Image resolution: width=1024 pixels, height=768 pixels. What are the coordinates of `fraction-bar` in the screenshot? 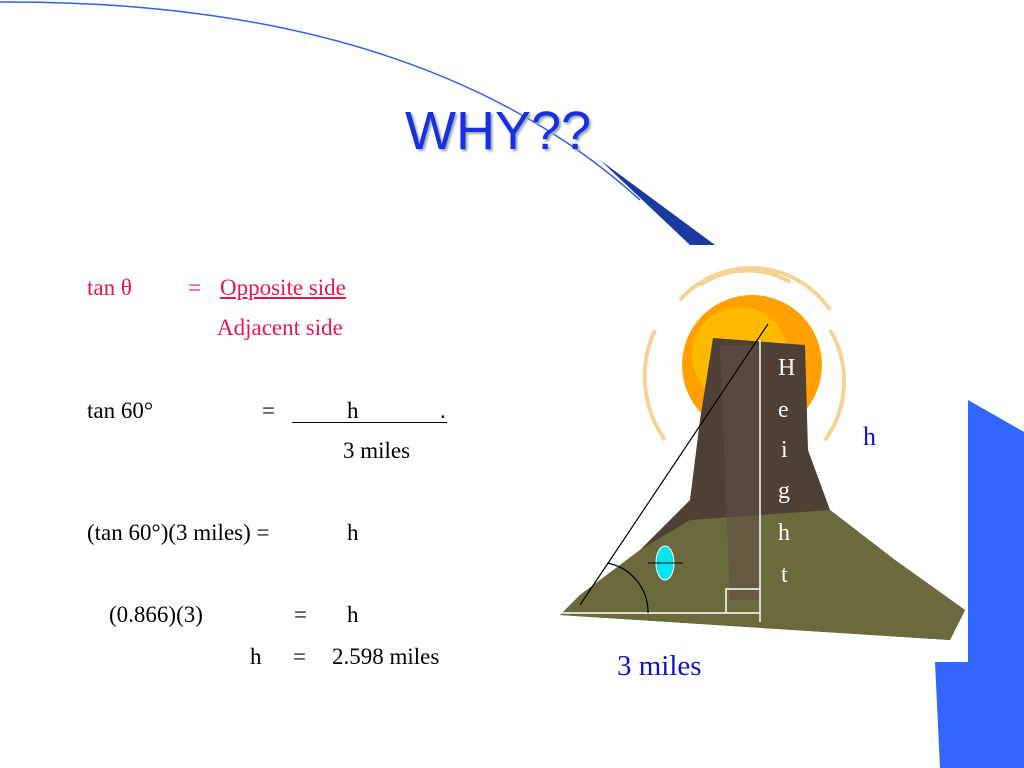 It's located at (369, 422).